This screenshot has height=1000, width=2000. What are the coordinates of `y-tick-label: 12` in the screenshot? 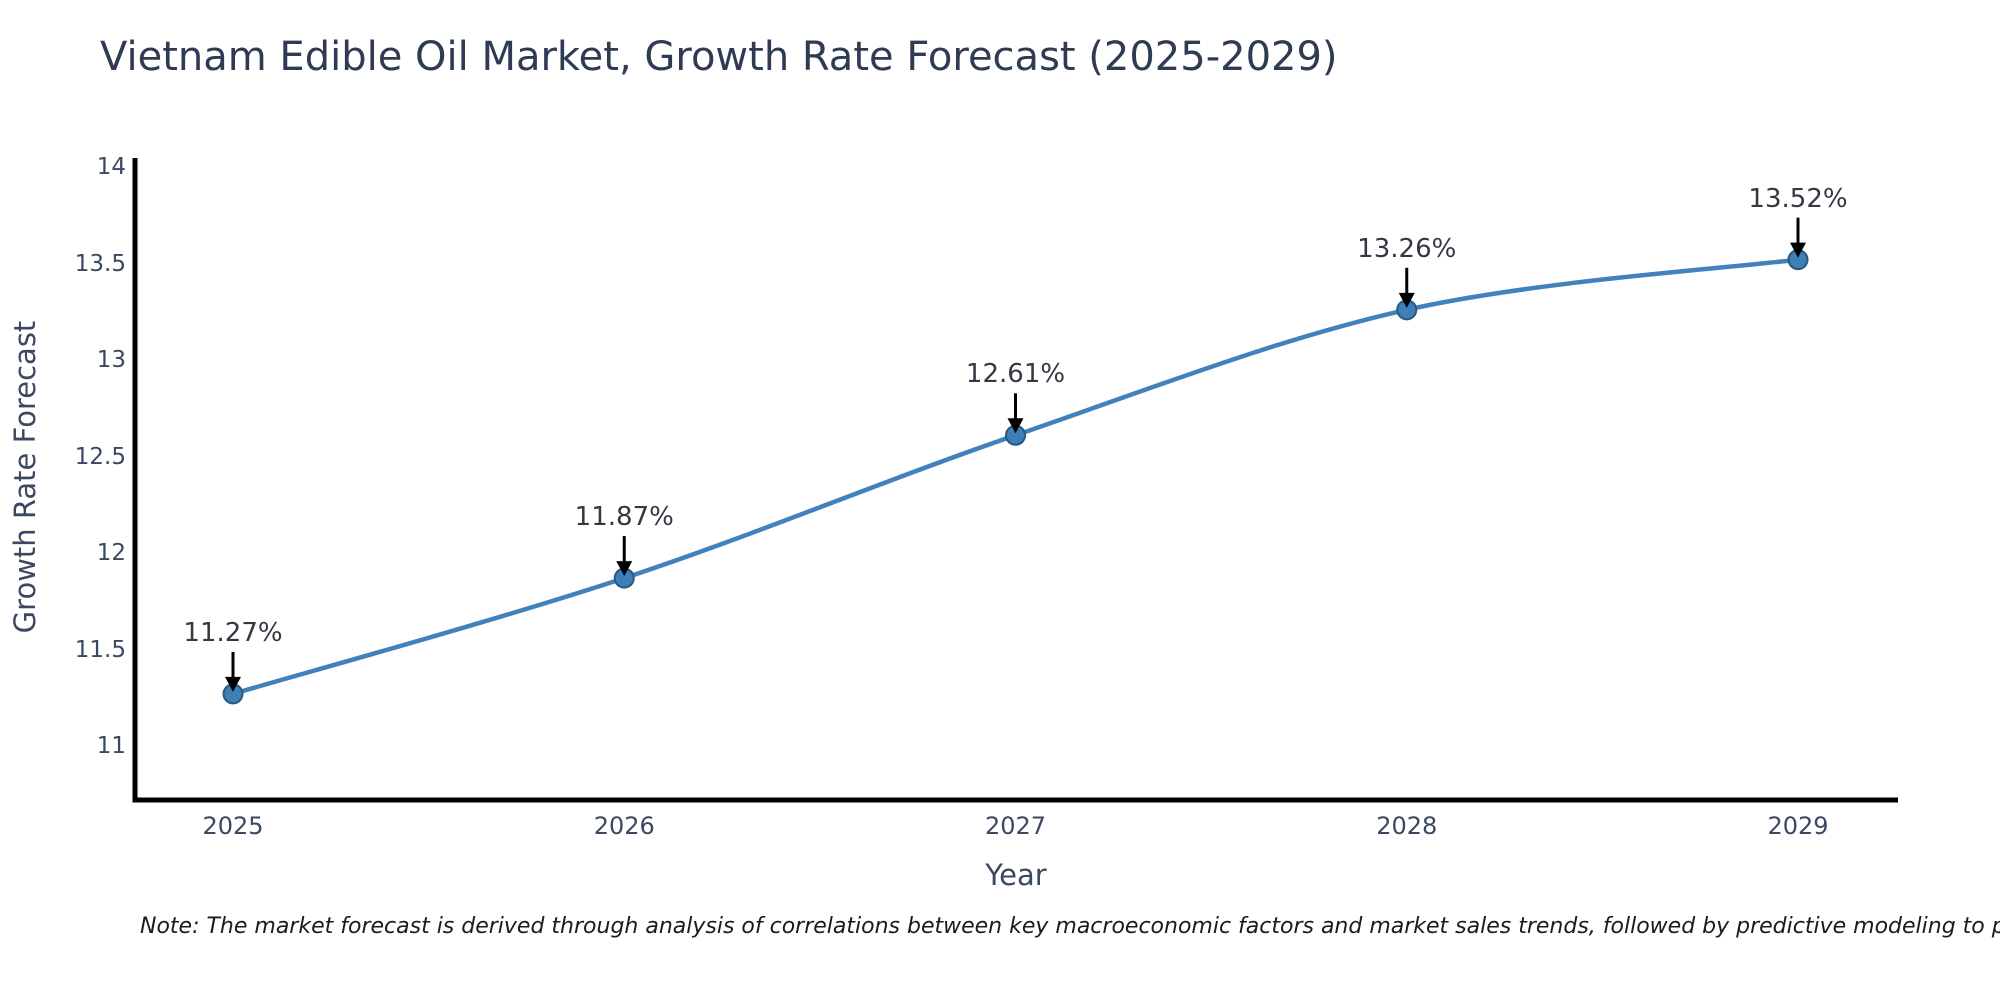 It's located at (111, 553).